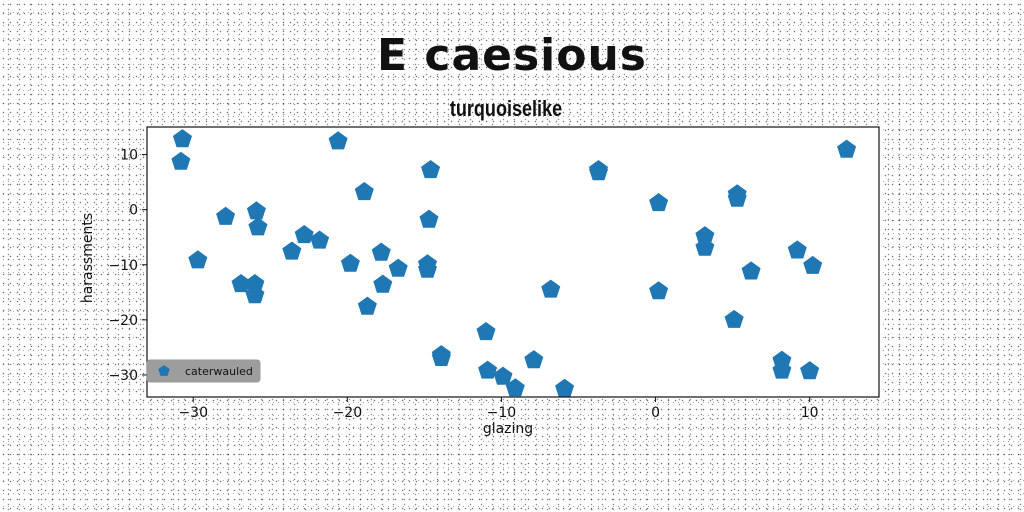 This screenshot has width=1024, height=512. Describe the element at coordinates (348, 413) in the screenshot. I see `x-tick-label: −20` at that location.